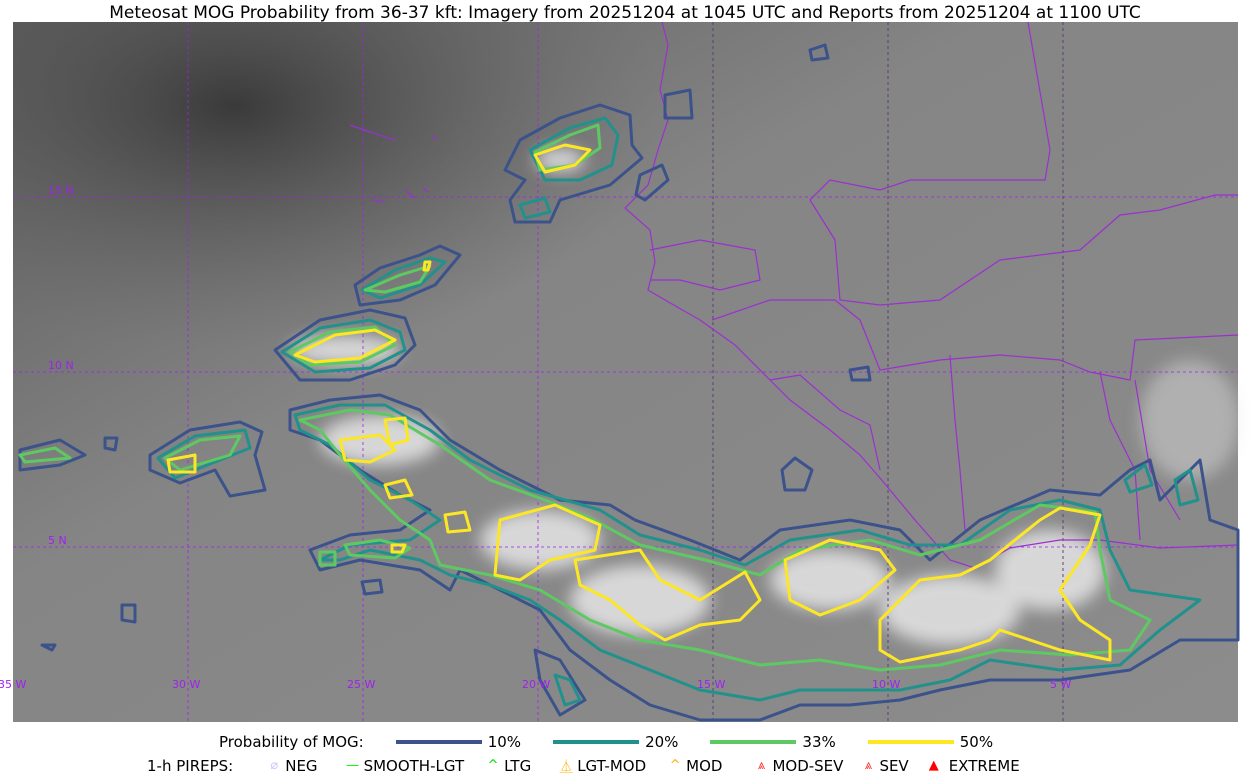 The height and width of the screenshot is (782, 1250). I want to click on pirep-label: SEV, so click(894, 765).